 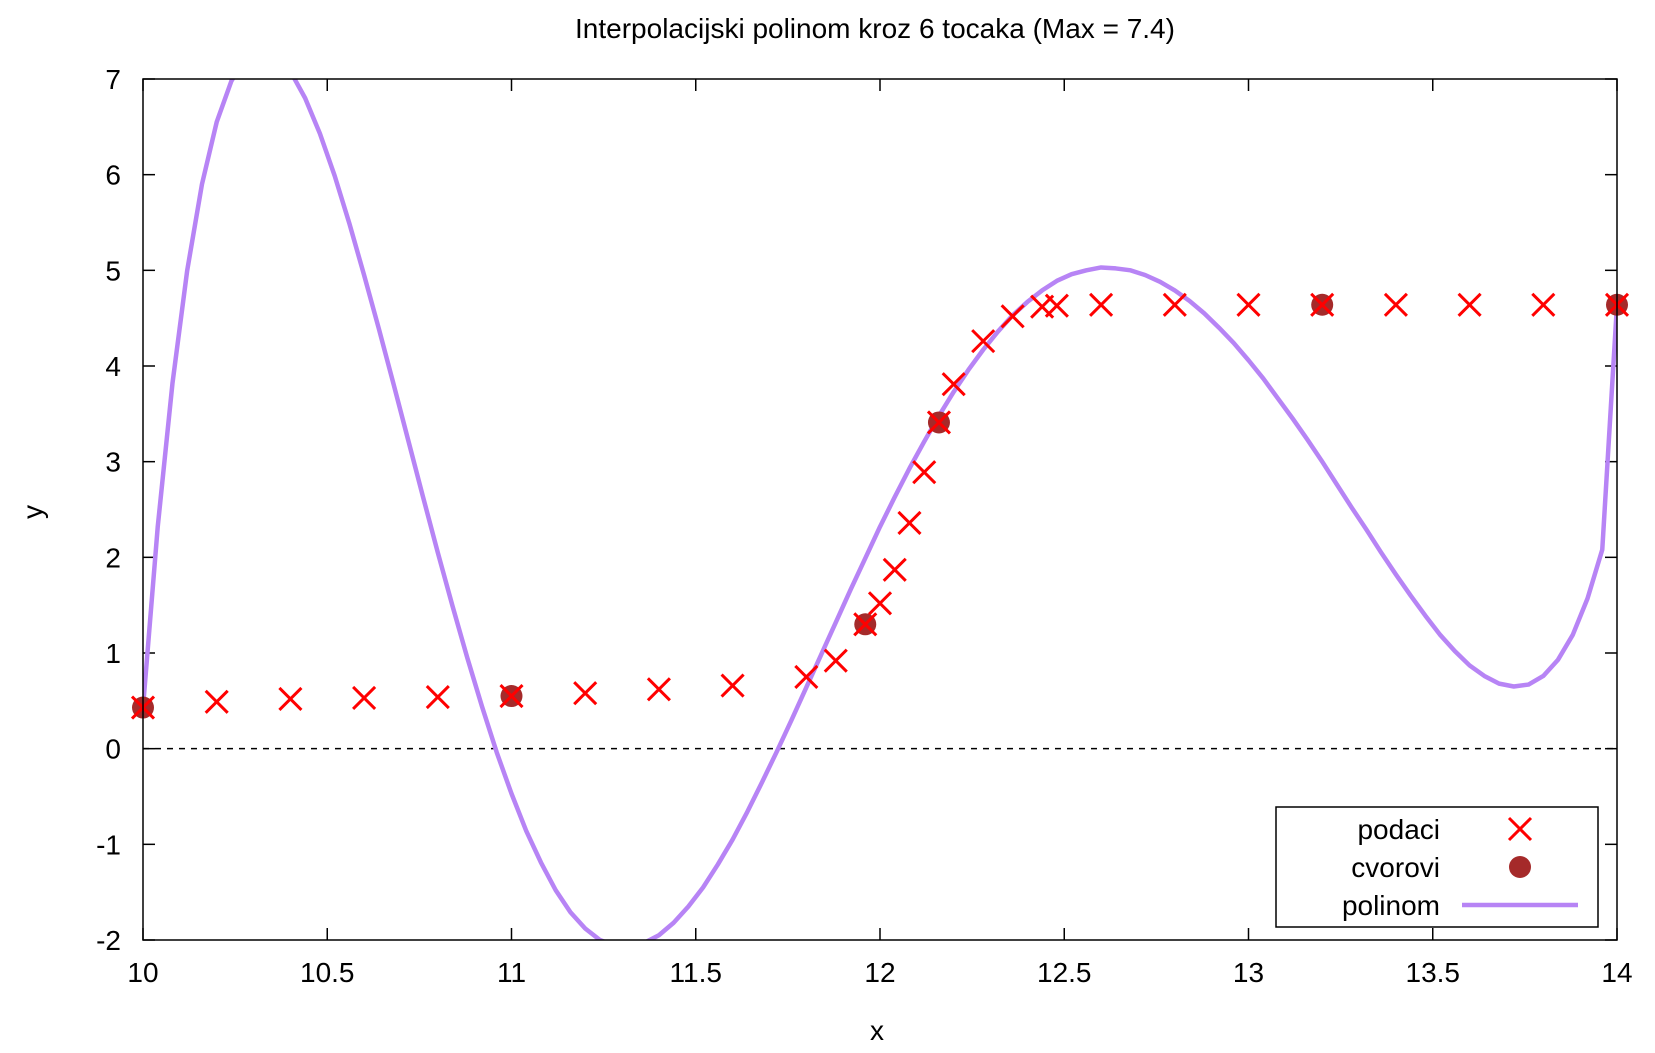 What do you see at coordinates (1064, 972) in the screenshot?
I see `x-tick-label: 12.5` at bounding box center [1064, 972].